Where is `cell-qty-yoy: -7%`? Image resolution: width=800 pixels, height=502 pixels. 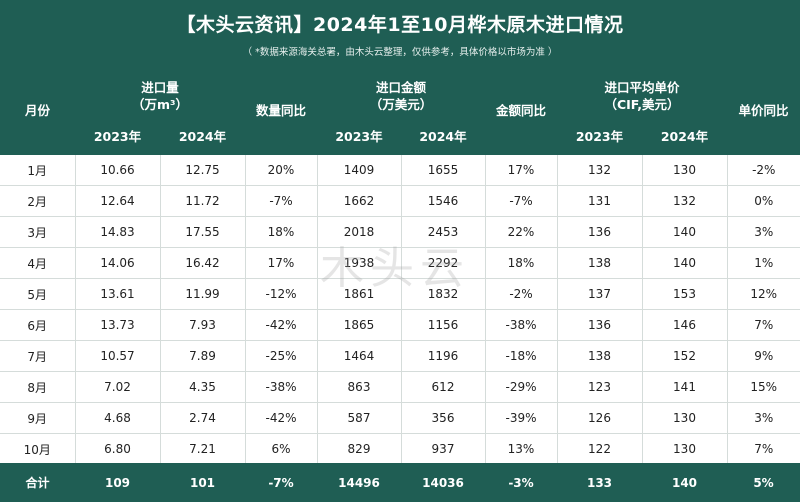
cell-qty-yoy: -7% is located at coordinates (281, 201).